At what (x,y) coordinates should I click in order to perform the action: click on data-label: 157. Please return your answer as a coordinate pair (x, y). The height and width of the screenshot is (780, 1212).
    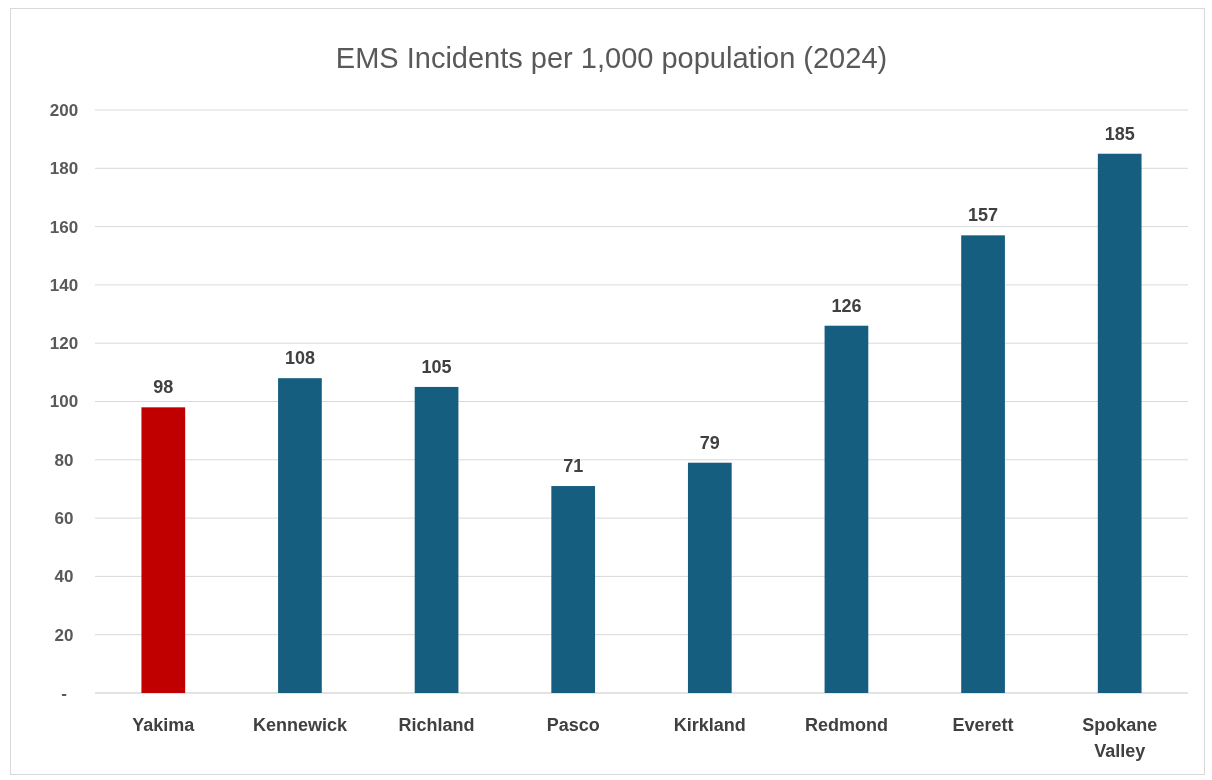
    Looking at the image, I should click on (983, 215).